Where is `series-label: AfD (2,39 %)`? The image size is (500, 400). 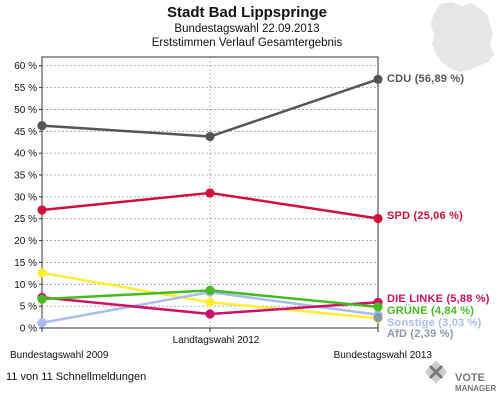
series-label: AfD (2,39 %) is located at coordinates (420, 334).